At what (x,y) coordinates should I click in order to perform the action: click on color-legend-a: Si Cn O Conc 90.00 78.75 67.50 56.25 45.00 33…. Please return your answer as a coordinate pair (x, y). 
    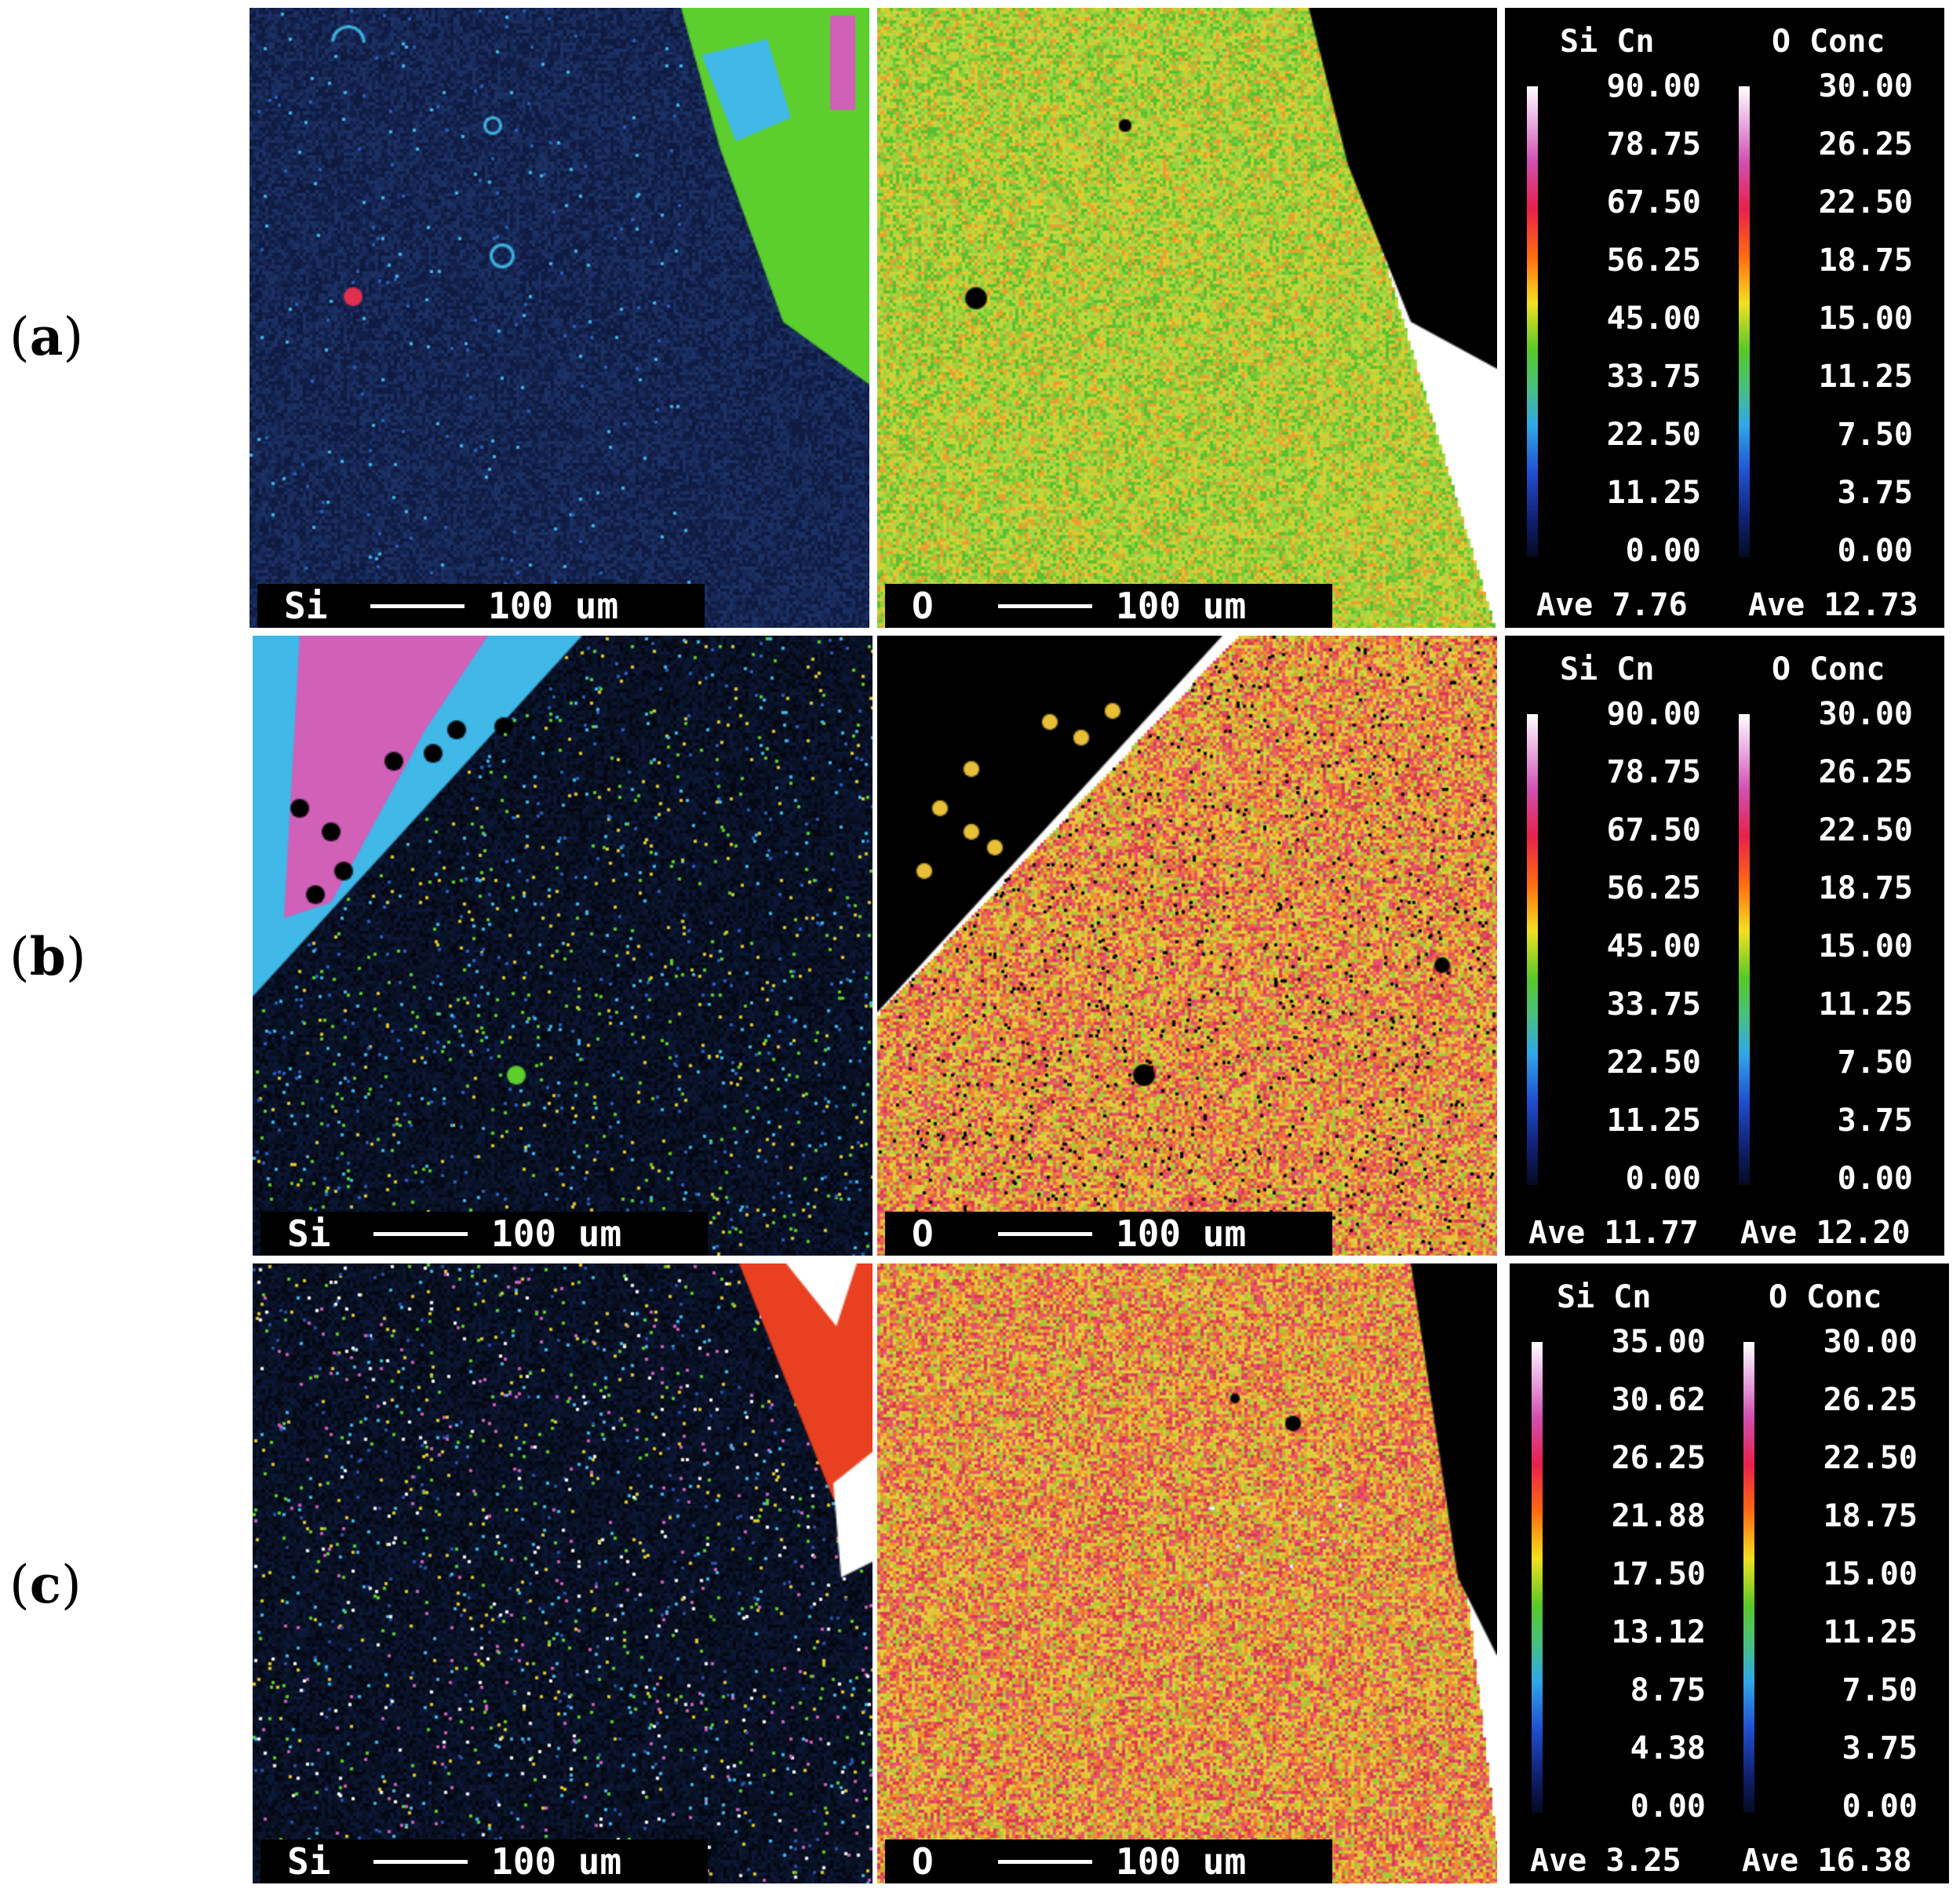
    Looking at the image, I should click on (1724, 318).